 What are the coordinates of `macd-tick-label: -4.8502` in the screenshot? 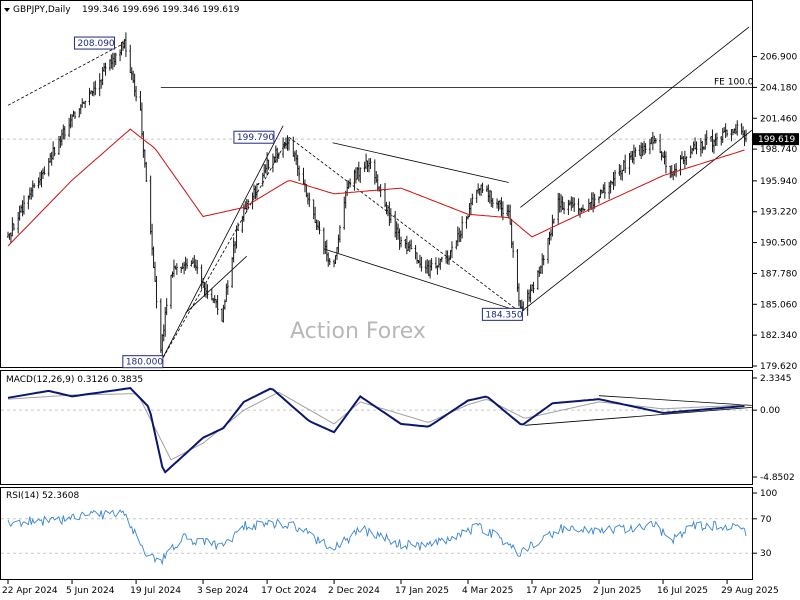 It's located at (777, 478).